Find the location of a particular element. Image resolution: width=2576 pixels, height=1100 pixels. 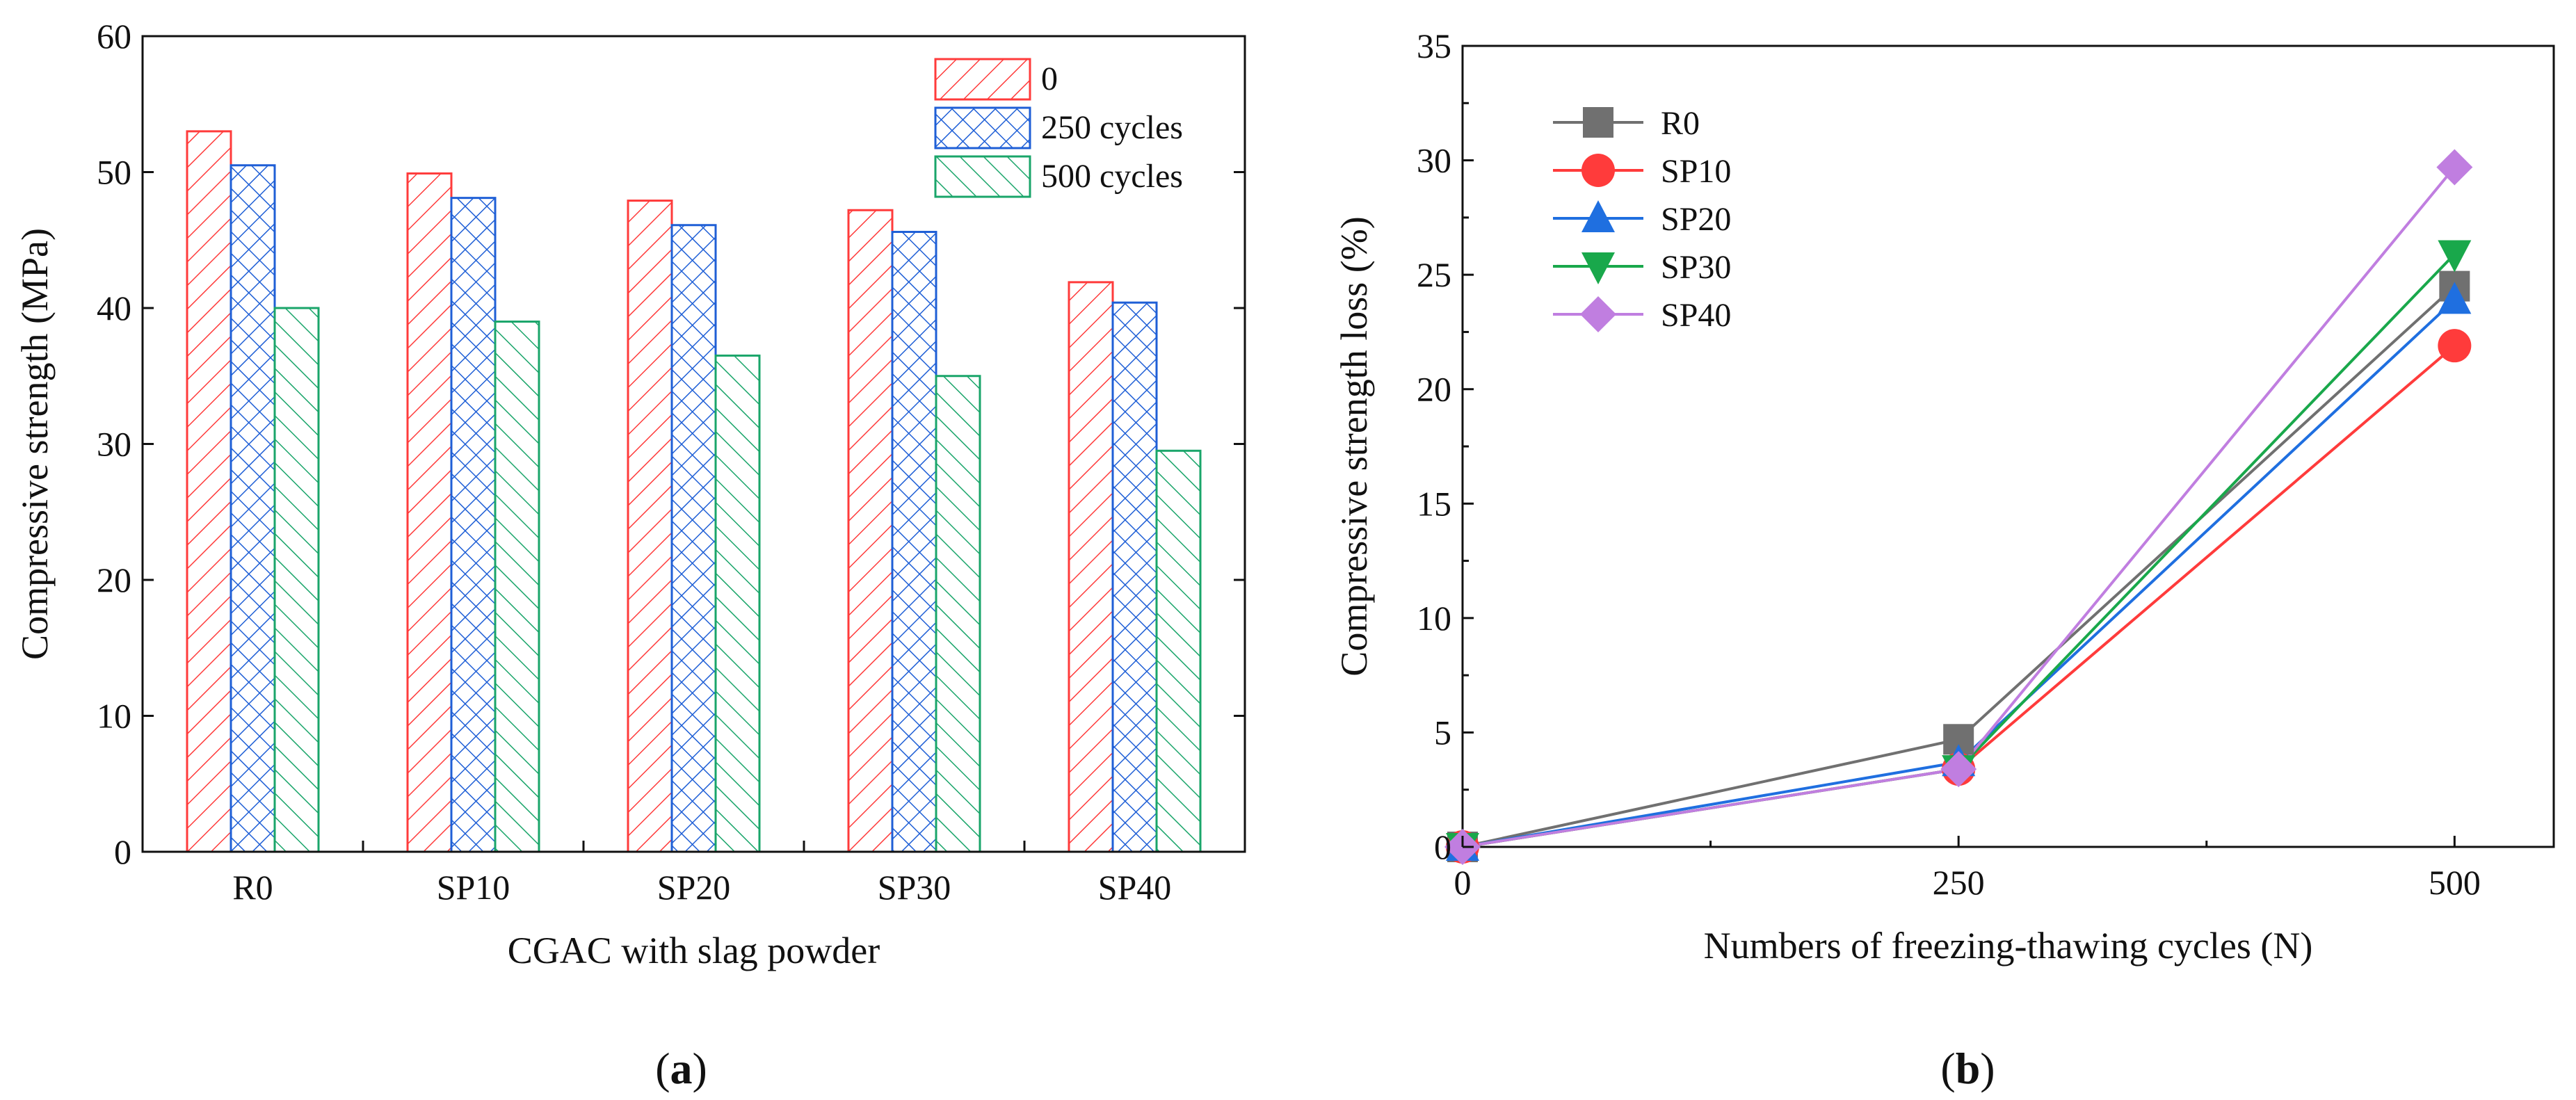

b-legend-label: R0 is located at coordinates (1680, 124).